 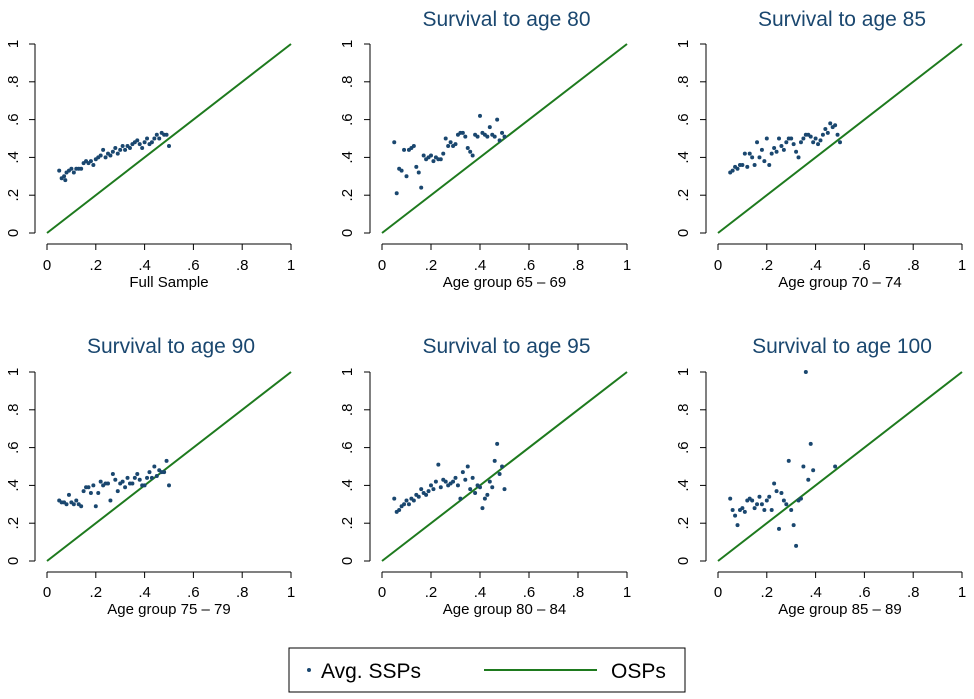 What do you see at coordinates (839, 609) in the screenshot?
I see `x-axis-label: Age group 85 – 89` at bounding box center [839, 609].